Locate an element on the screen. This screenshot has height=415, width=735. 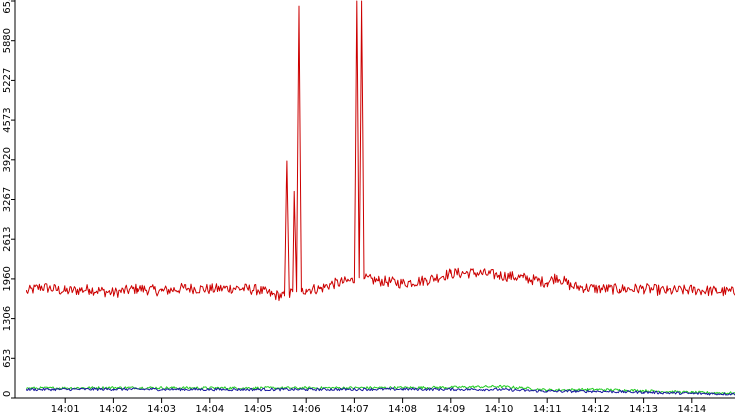
y-axis: 0 653 1306 1960 2613 3267 3920 4573 5227 5880 6534 is located at coordinates (9, 199).